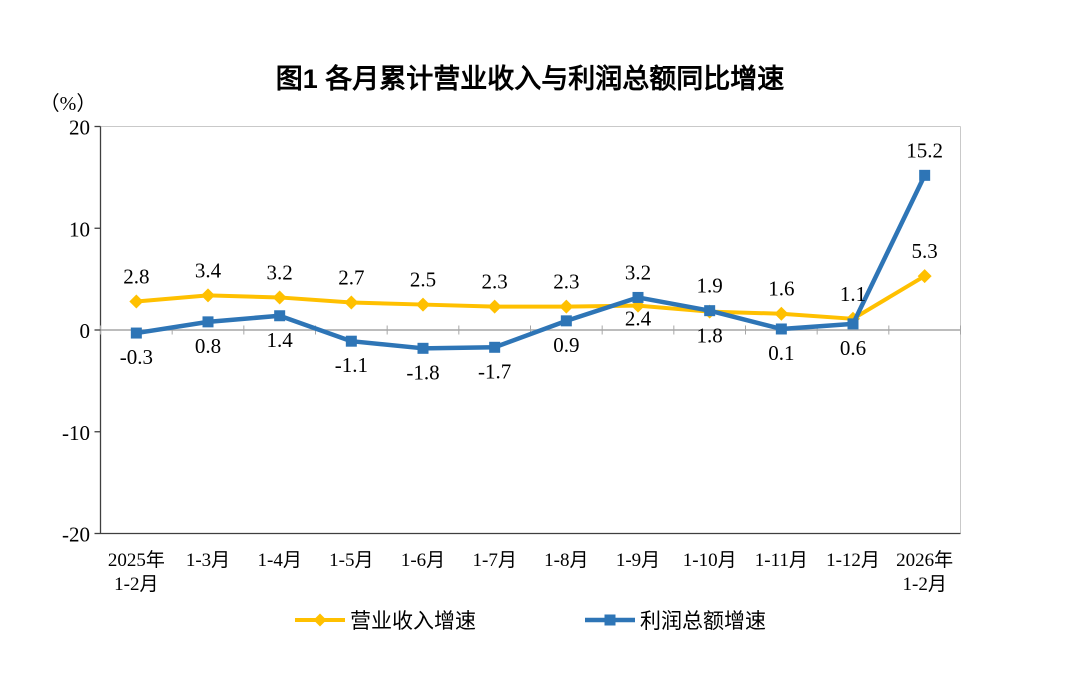  What do you see at coordinates (566, 345) in the screenshot?
I see `data-label: 0.9` at bounding box center [566, 345].